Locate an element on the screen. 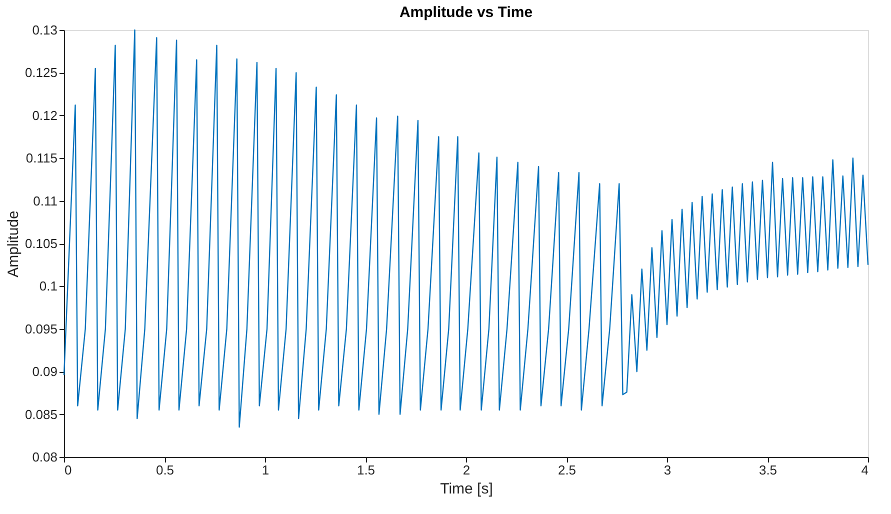 The height and width of the screenshot is (514, 891). y-tick-label: 0.12 is located at coordinates (45, 115).